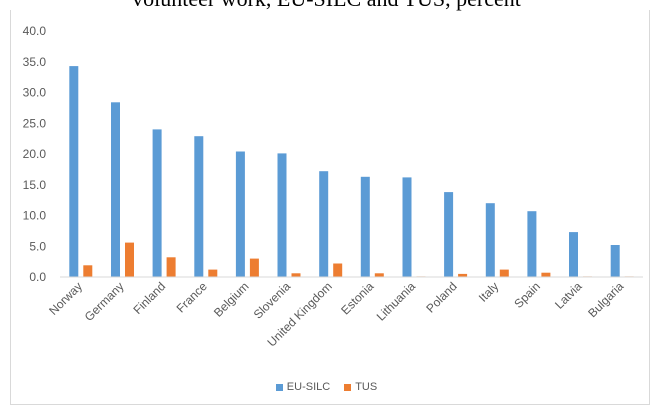  I want to click on bar-eu-silc-bulgaria, so click(615, 261).